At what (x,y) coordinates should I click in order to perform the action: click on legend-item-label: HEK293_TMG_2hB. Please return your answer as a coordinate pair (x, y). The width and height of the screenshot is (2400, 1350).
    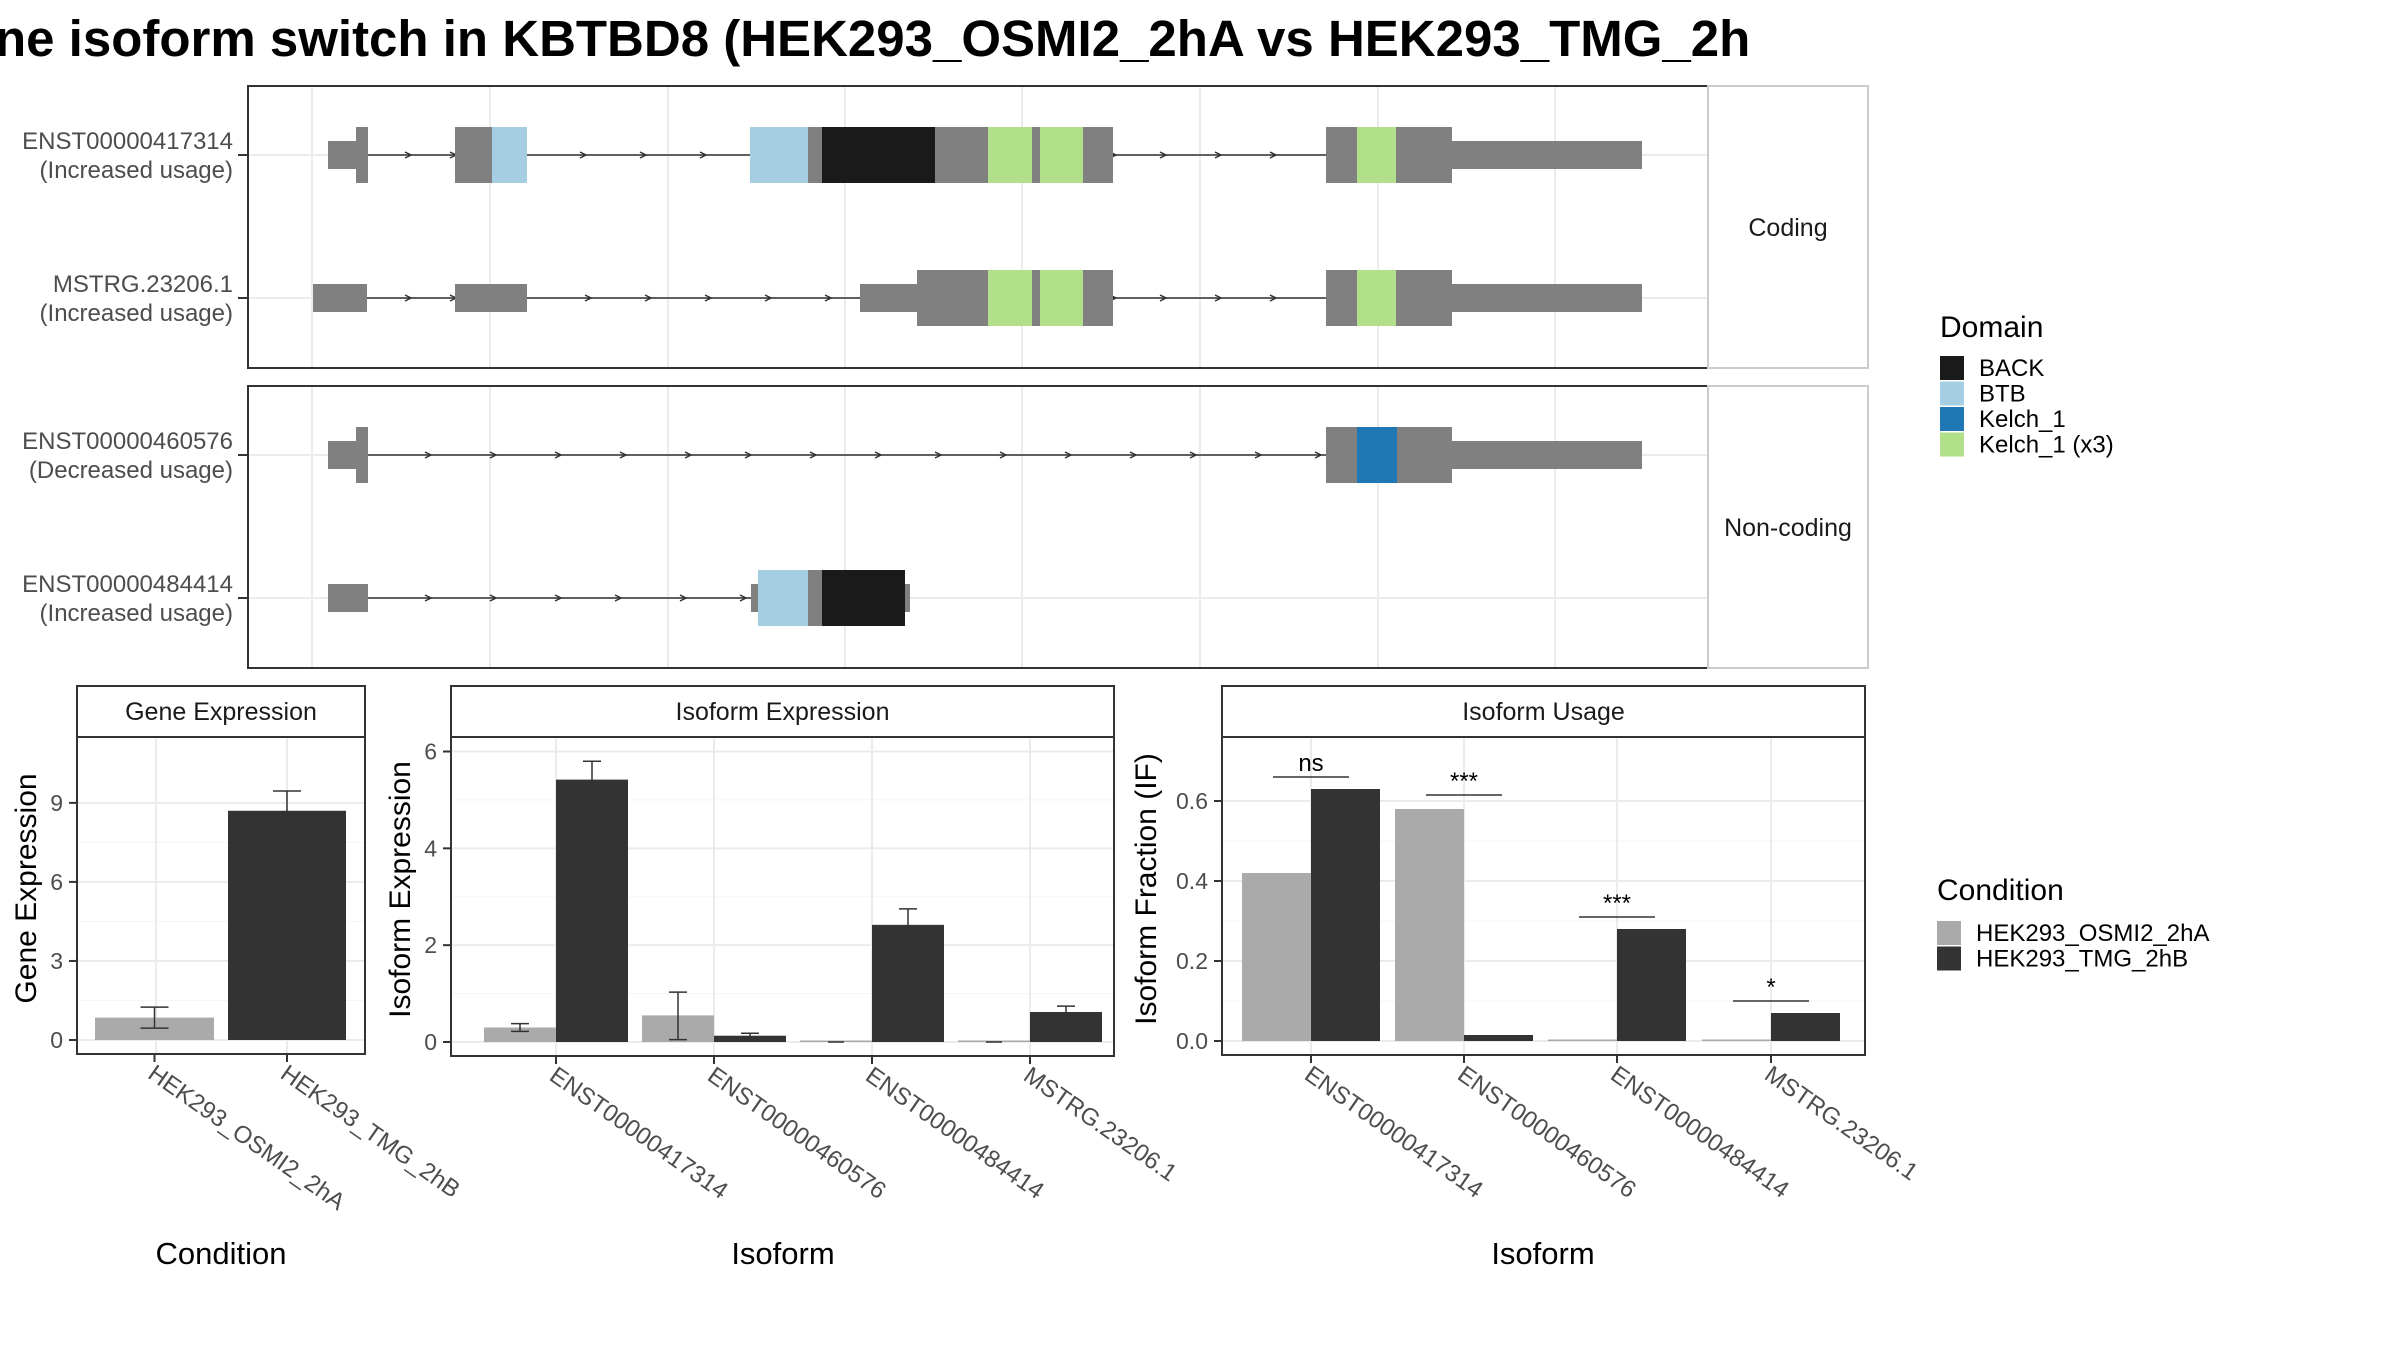
    Looking at the image, I should click on (2082, 959).